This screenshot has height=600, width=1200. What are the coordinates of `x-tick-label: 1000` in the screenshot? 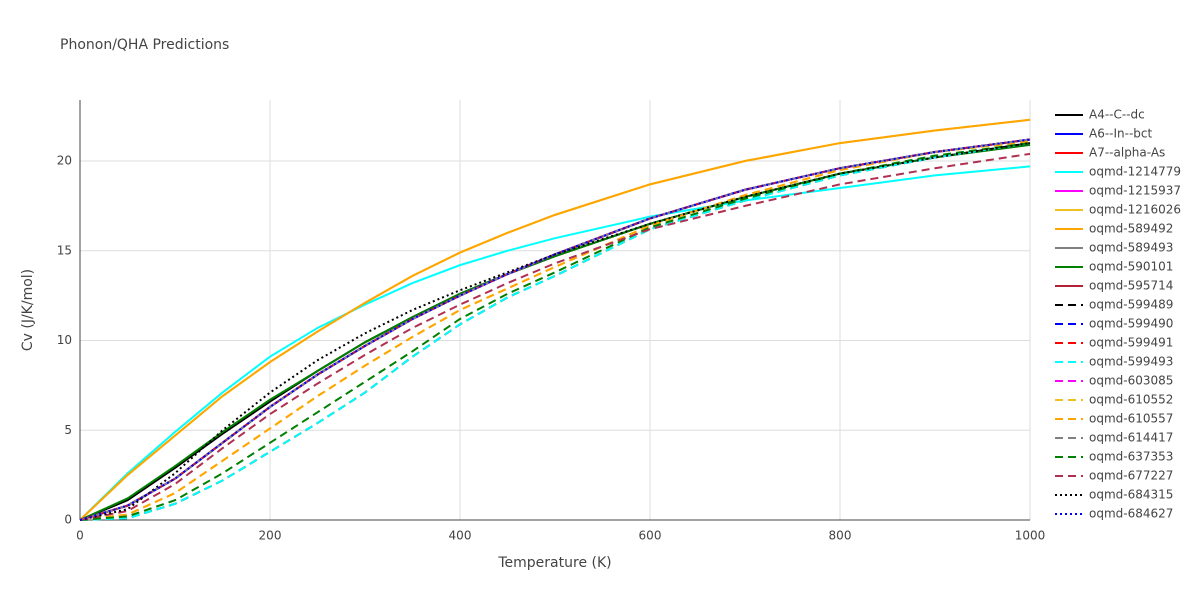 It's located at (1030, 536).